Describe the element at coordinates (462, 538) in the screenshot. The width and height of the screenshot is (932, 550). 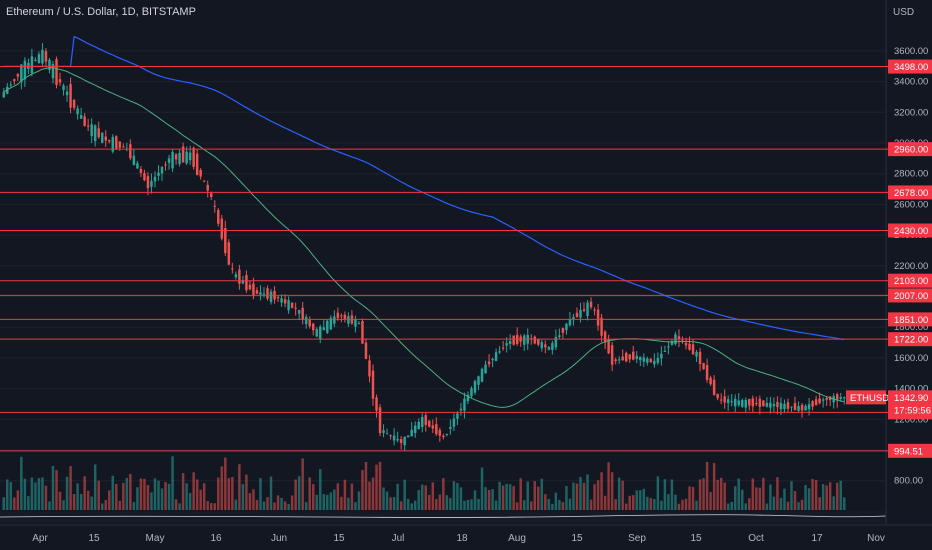
I see `x-tick-label: 18` at that location.